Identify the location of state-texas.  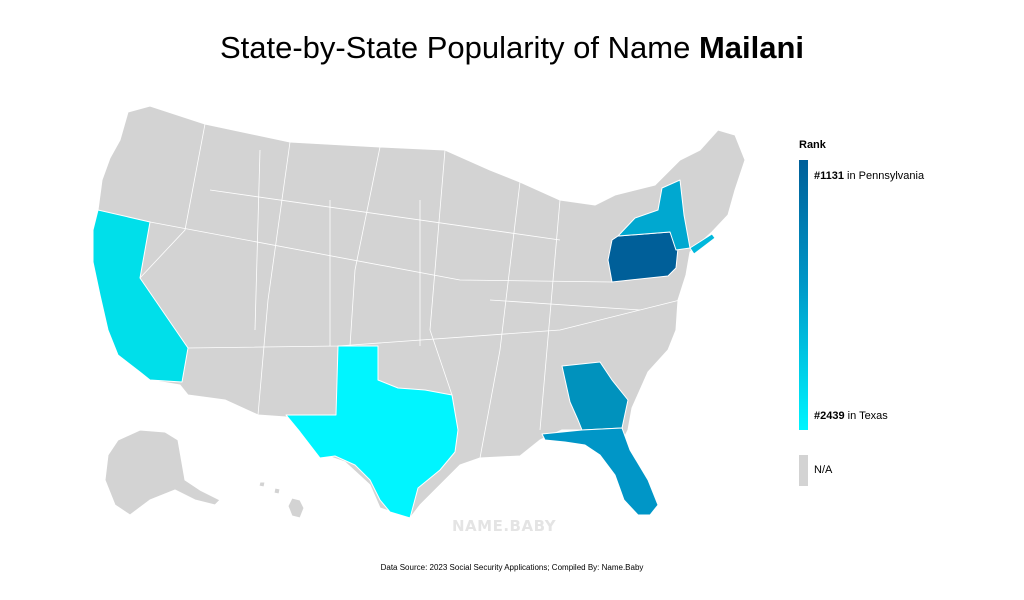
(372, 432).